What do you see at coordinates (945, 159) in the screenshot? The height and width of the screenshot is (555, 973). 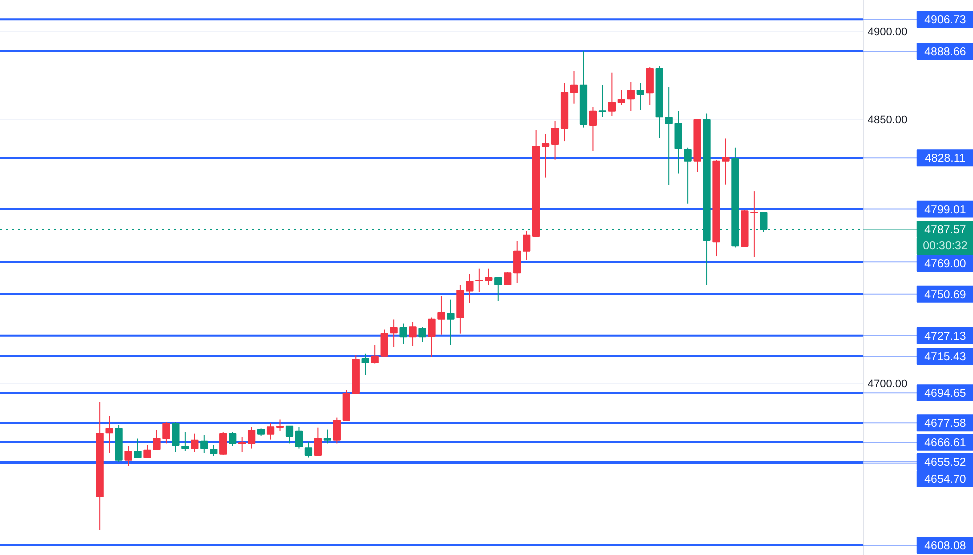 I see `ref-line-label: 4828.11` at bounding box center [945, 159].